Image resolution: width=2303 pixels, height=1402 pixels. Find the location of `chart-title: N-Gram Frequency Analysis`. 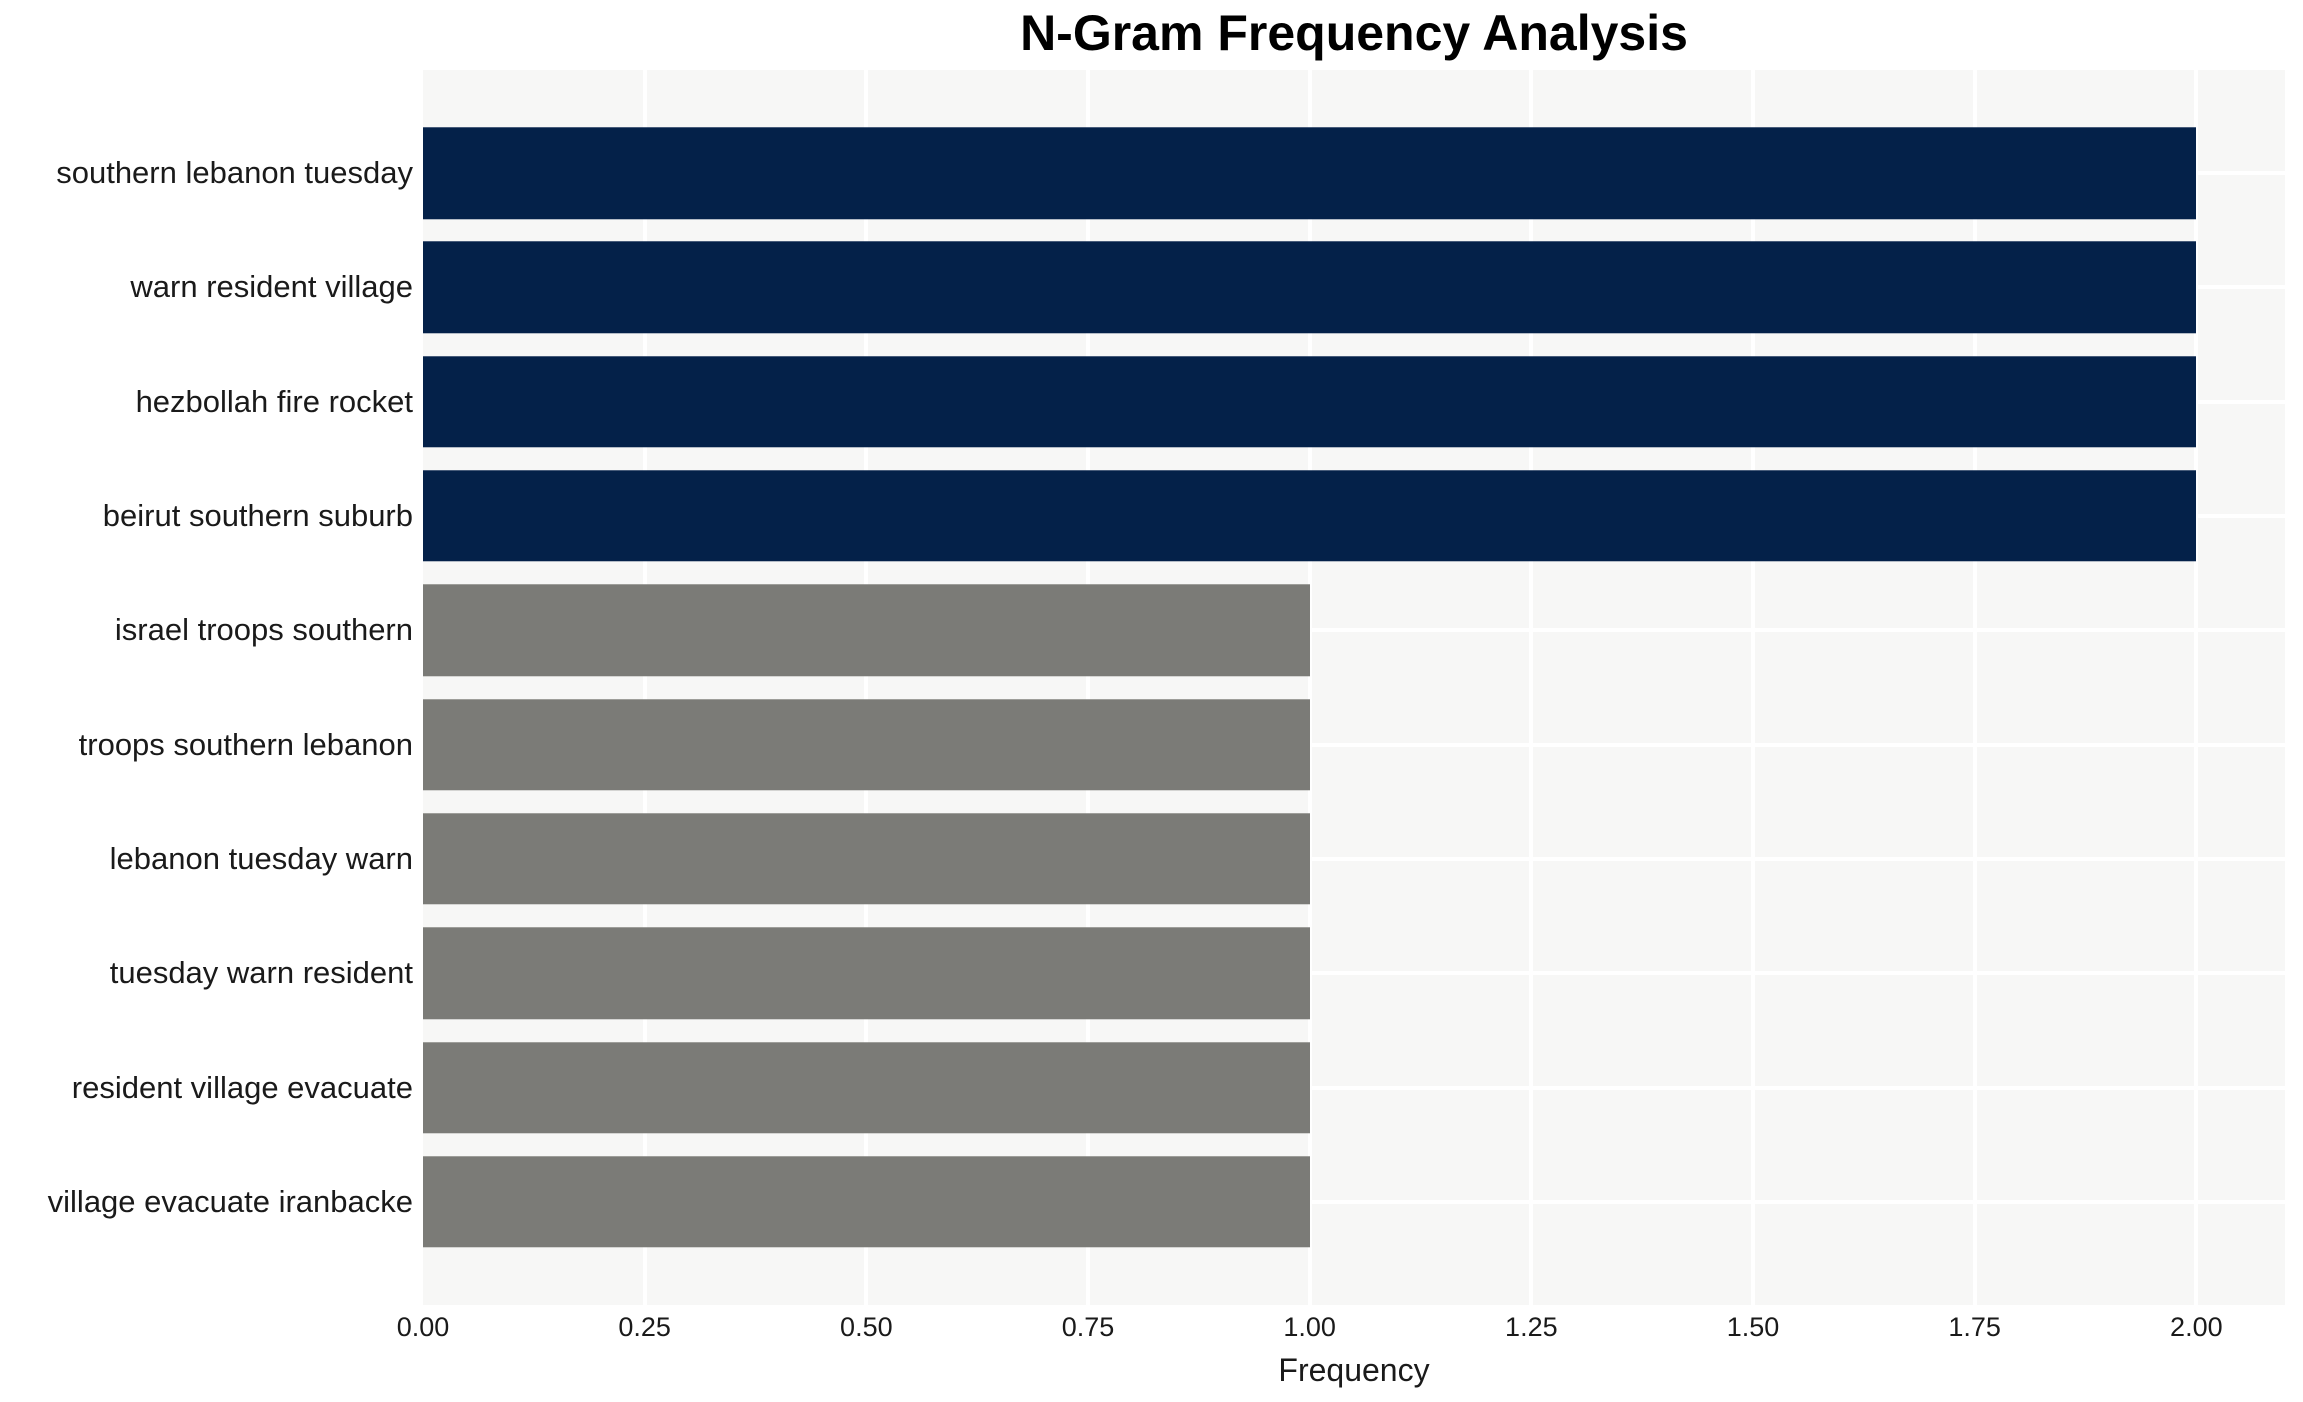

chart-title: N-Gram Frequency Analysis is located at coordinates (1354, 33).